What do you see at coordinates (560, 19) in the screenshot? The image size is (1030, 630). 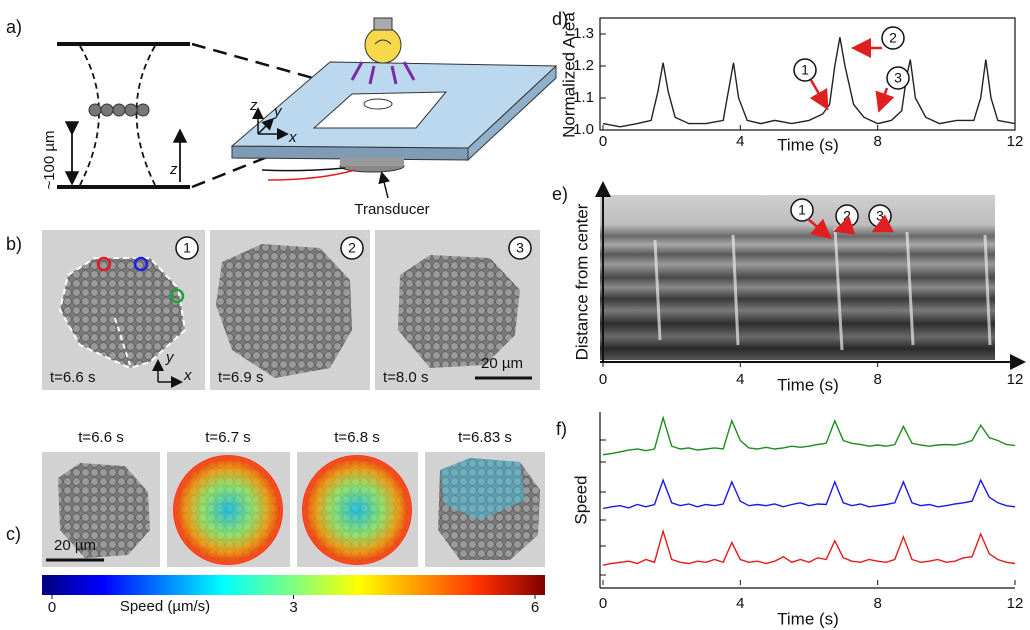 I see `panel-label: d)` at bounding box center [560, 19].